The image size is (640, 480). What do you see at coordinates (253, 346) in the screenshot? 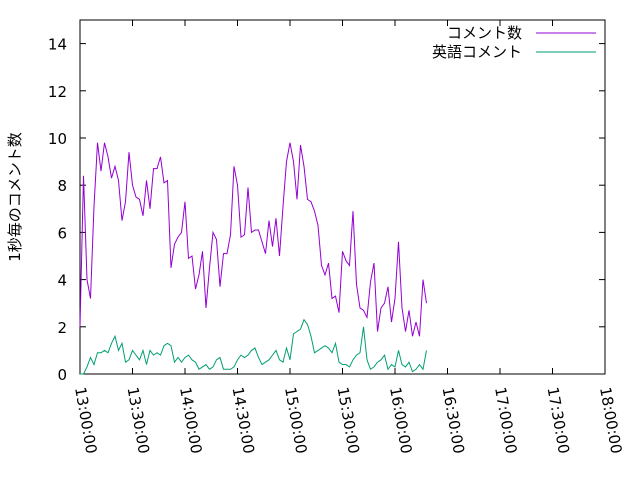
I see `series-line` at bounding box center [253, 346].